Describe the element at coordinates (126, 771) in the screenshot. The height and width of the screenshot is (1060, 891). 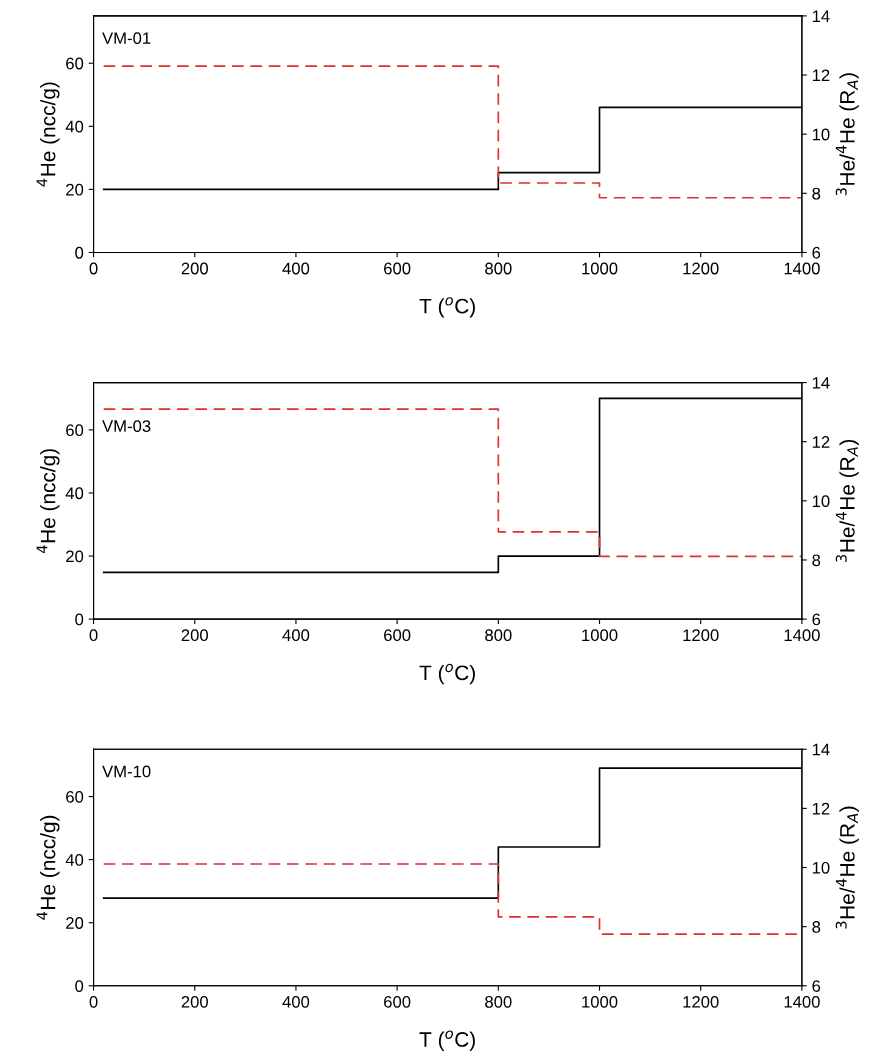
I see `annotation: VM-10` at that location.